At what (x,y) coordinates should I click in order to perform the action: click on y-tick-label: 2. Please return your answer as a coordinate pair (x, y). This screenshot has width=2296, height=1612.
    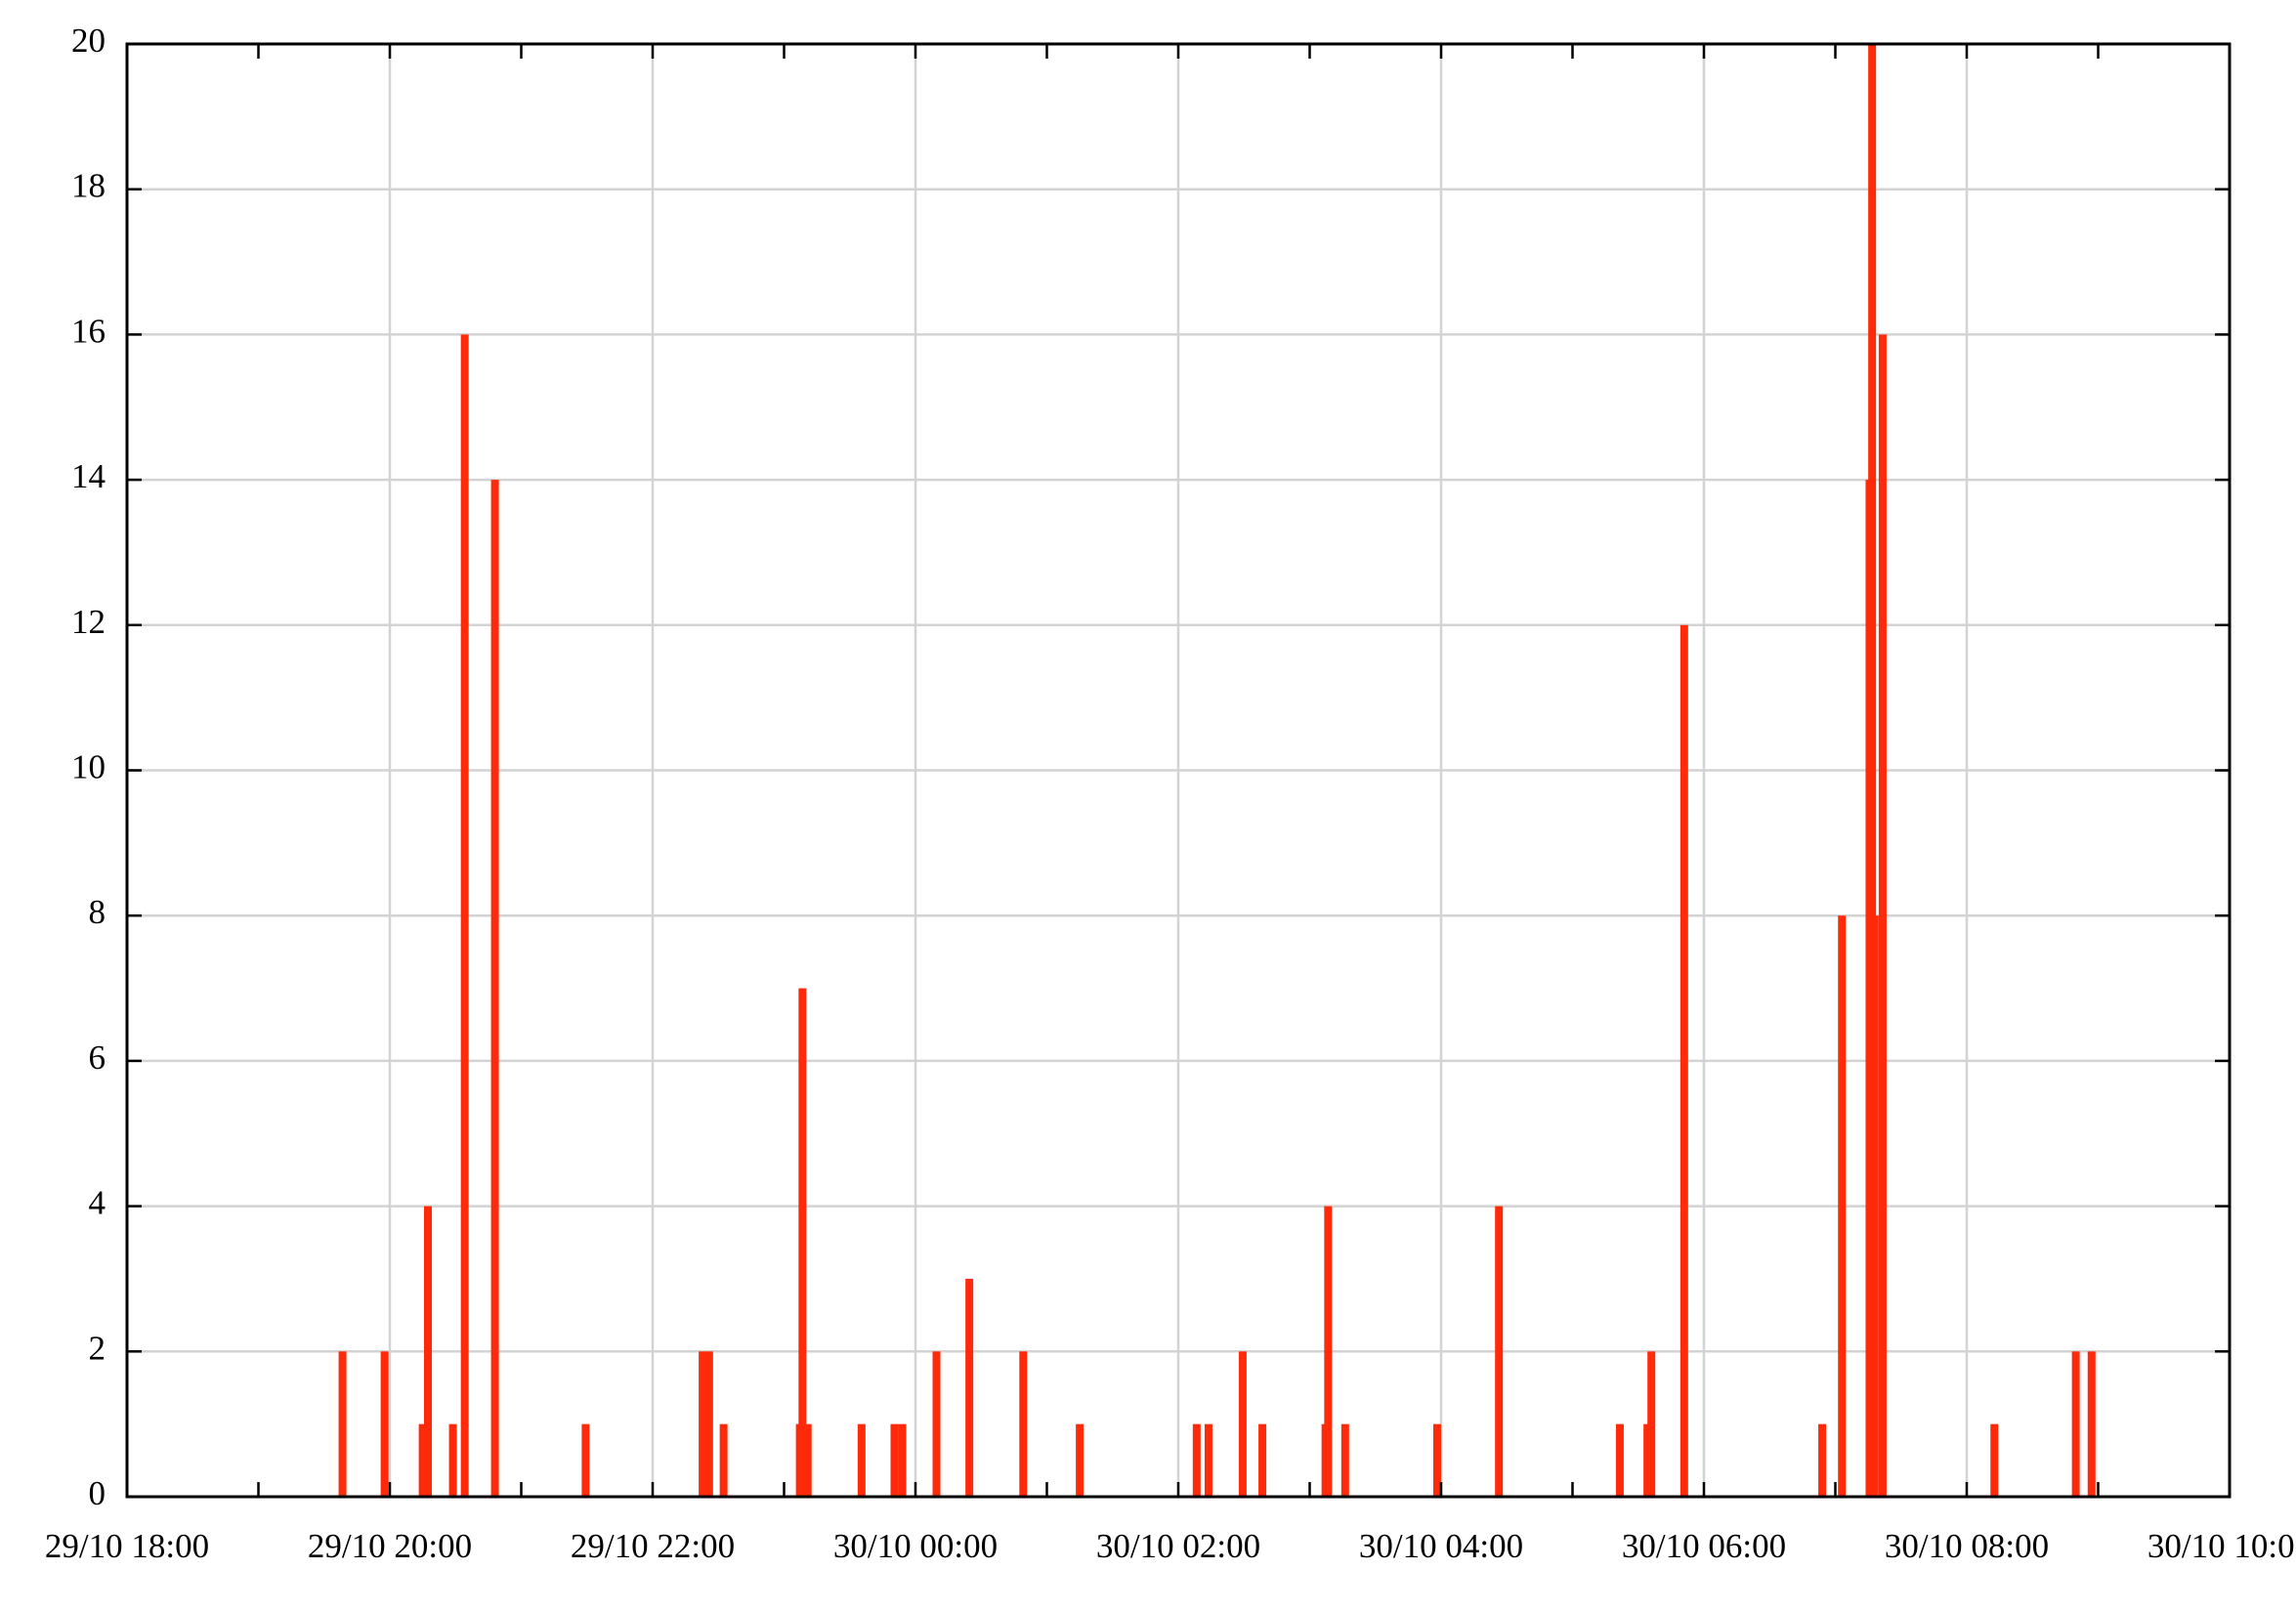
    Looking at the image, I should click on (97, 1348).